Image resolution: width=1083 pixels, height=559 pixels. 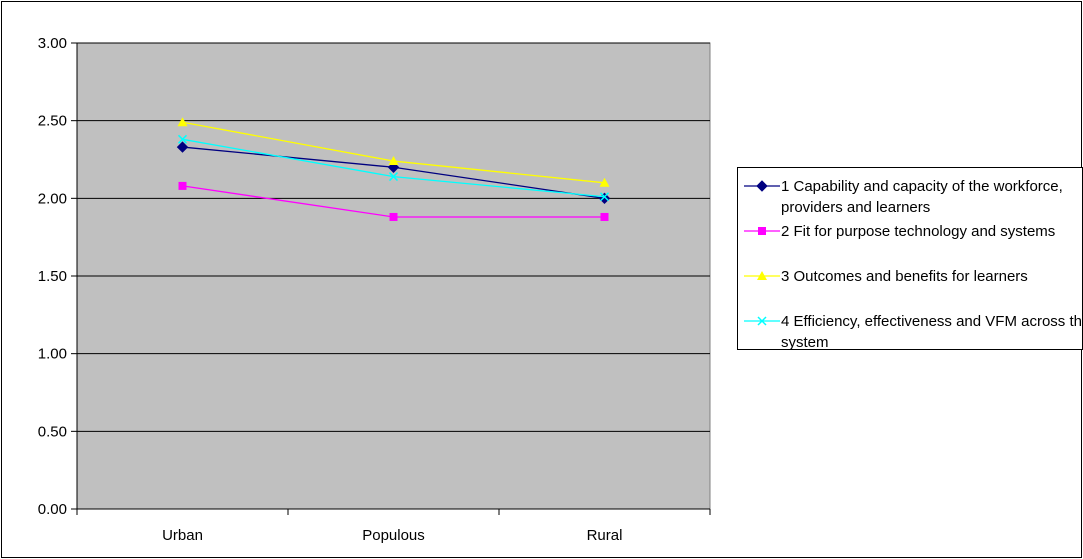 I want to click on series-1-point, so click(x=182, y=147).